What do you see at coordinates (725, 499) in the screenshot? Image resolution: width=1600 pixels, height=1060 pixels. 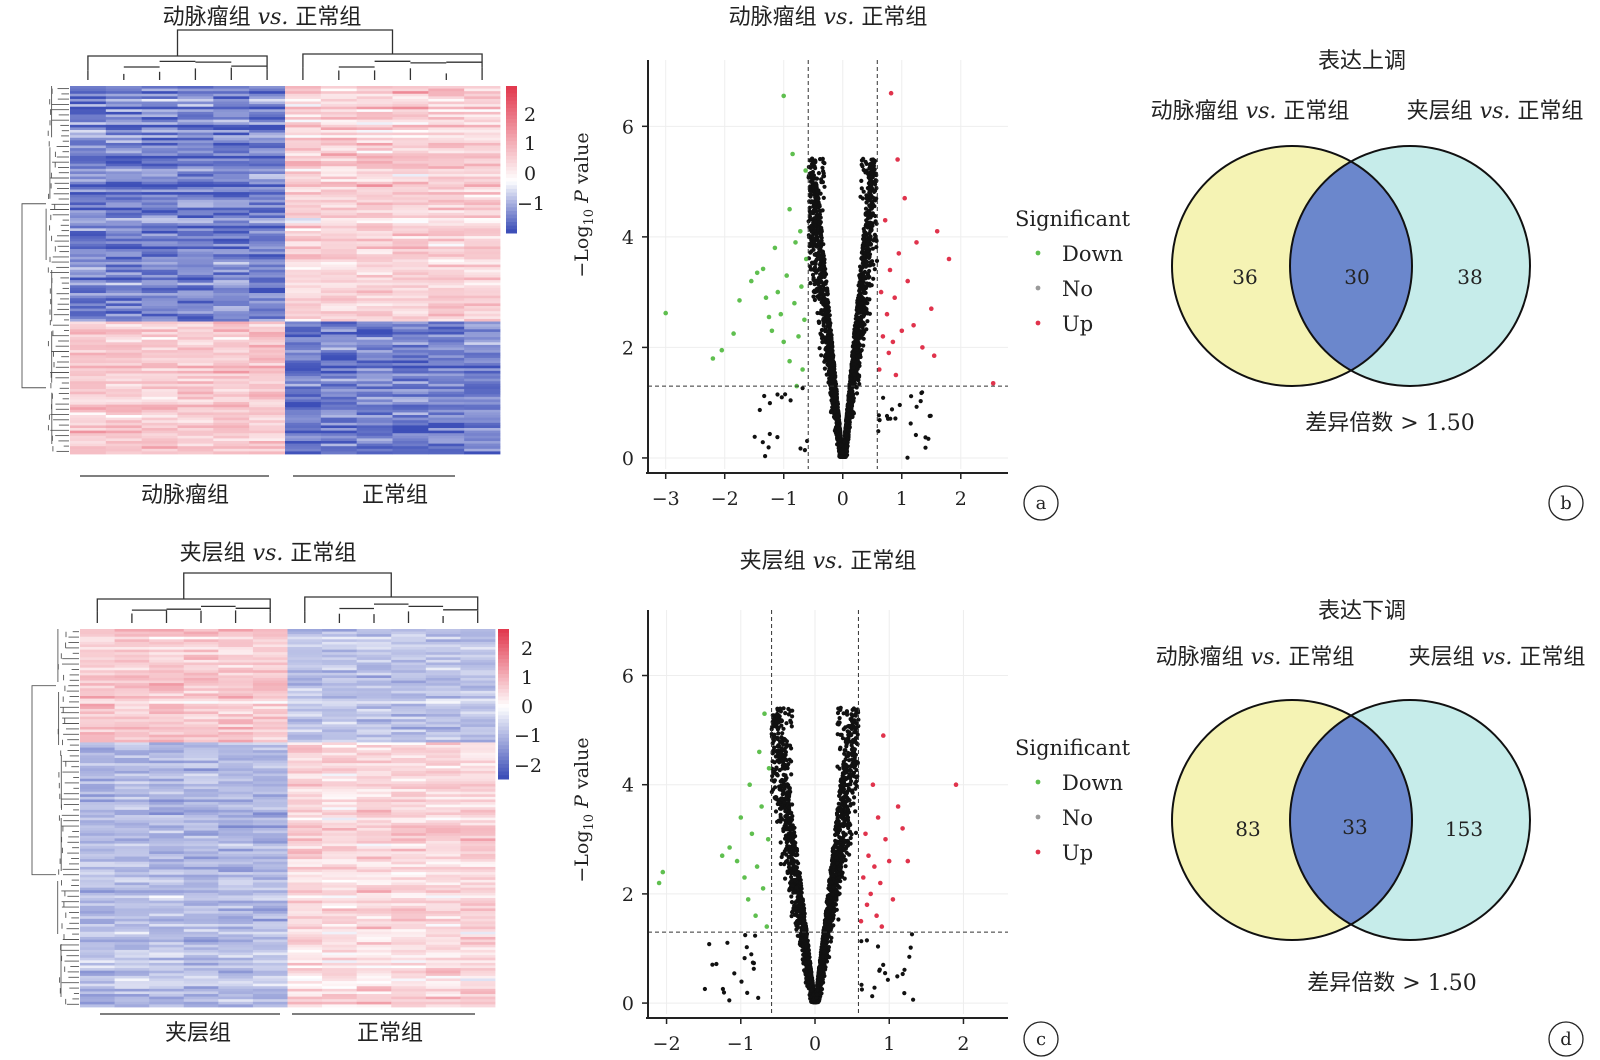 I see `x-tick-label: −2` at bounding box center [725, 499].